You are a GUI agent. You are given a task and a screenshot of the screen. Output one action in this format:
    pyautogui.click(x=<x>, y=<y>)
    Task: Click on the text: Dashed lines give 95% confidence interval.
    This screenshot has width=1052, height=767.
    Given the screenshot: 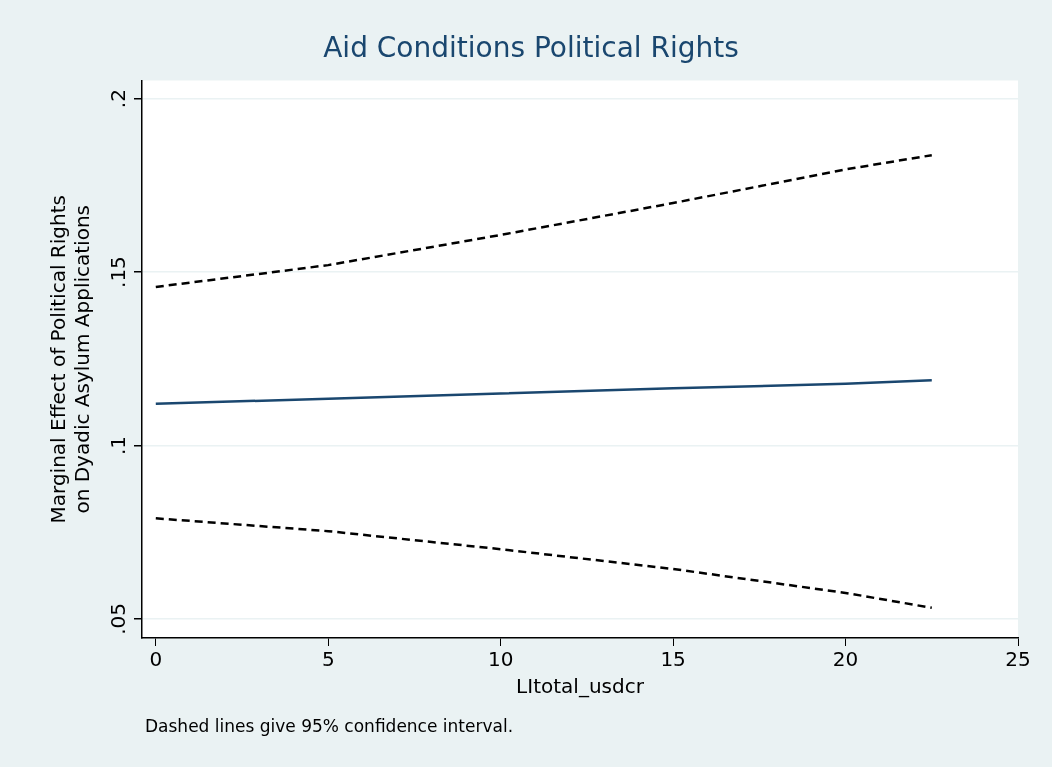 What is the action you would take?
    pyautogui.click(x=329, y=726)
    